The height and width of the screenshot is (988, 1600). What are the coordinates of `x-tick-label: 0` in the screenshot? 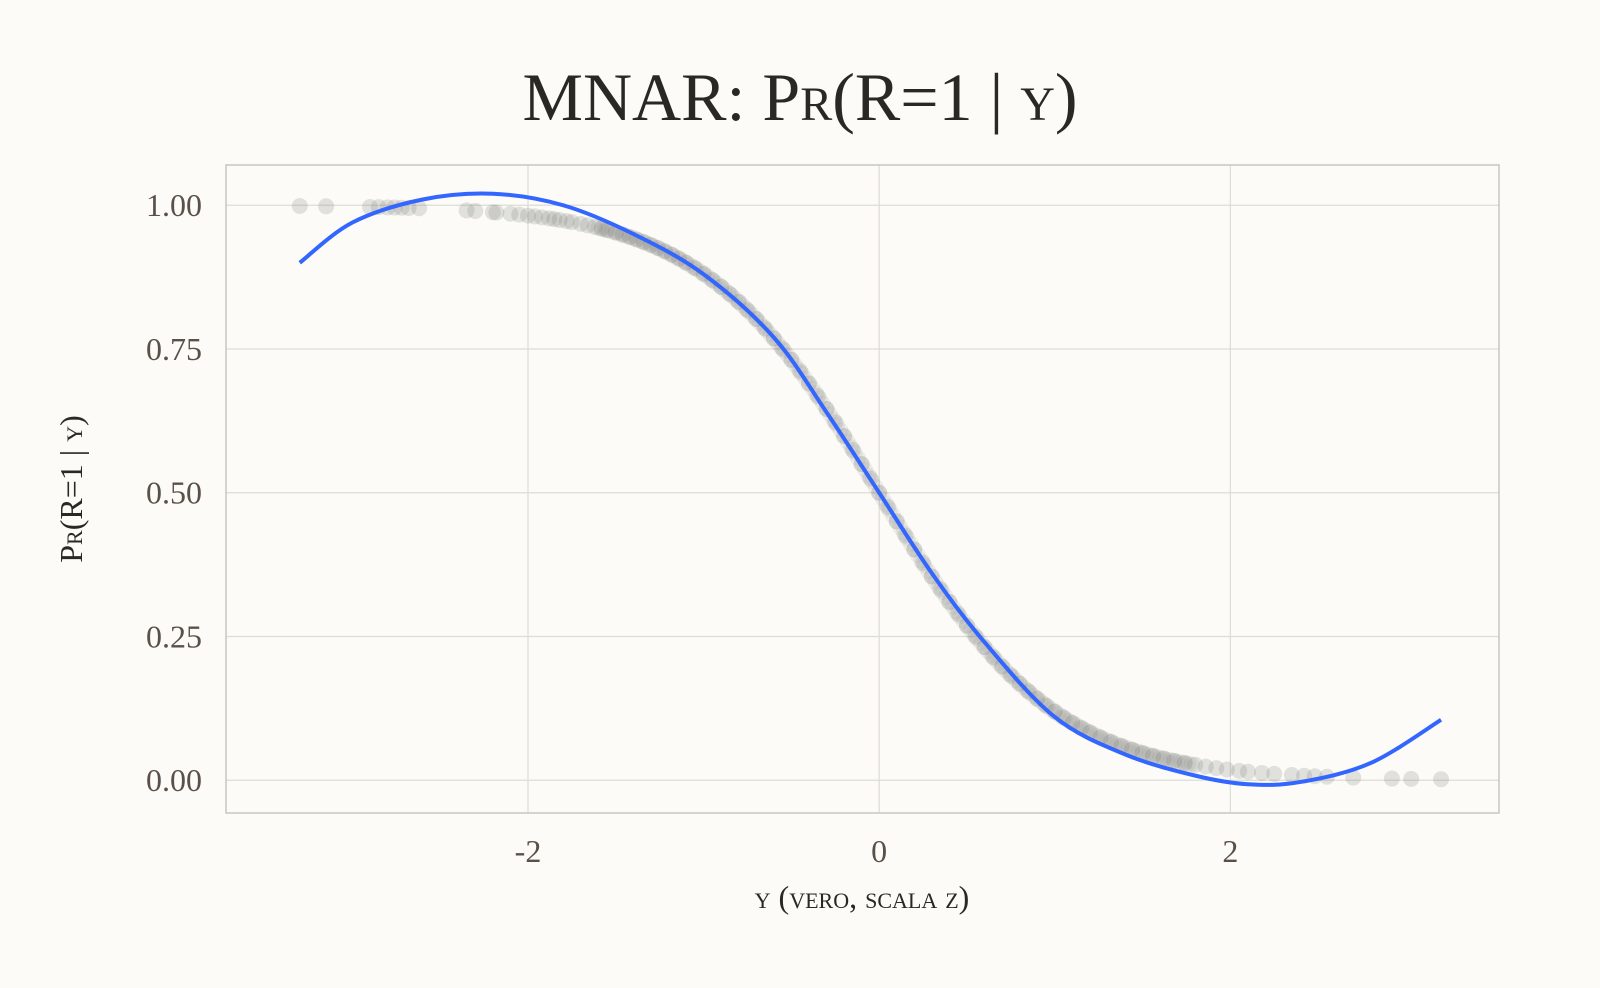 It's located at (879, 851).